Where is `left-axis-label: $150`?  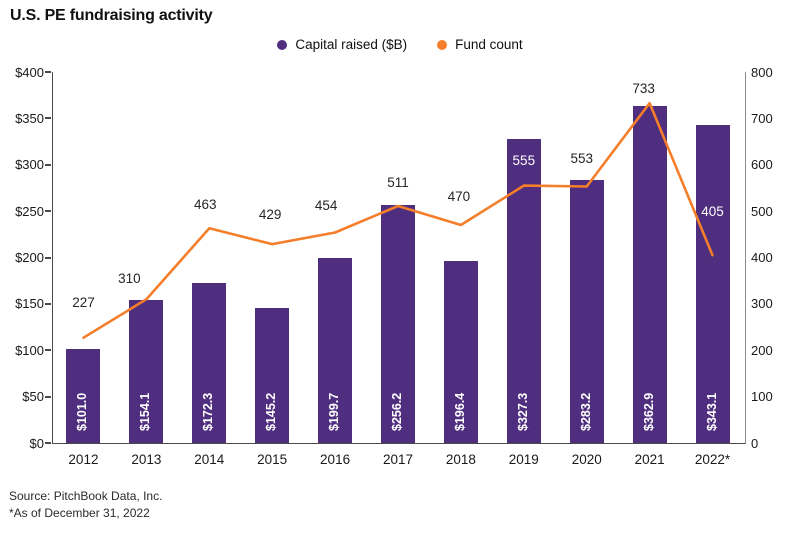 left-axis-label: $150 is located at coordinates (29, 304).